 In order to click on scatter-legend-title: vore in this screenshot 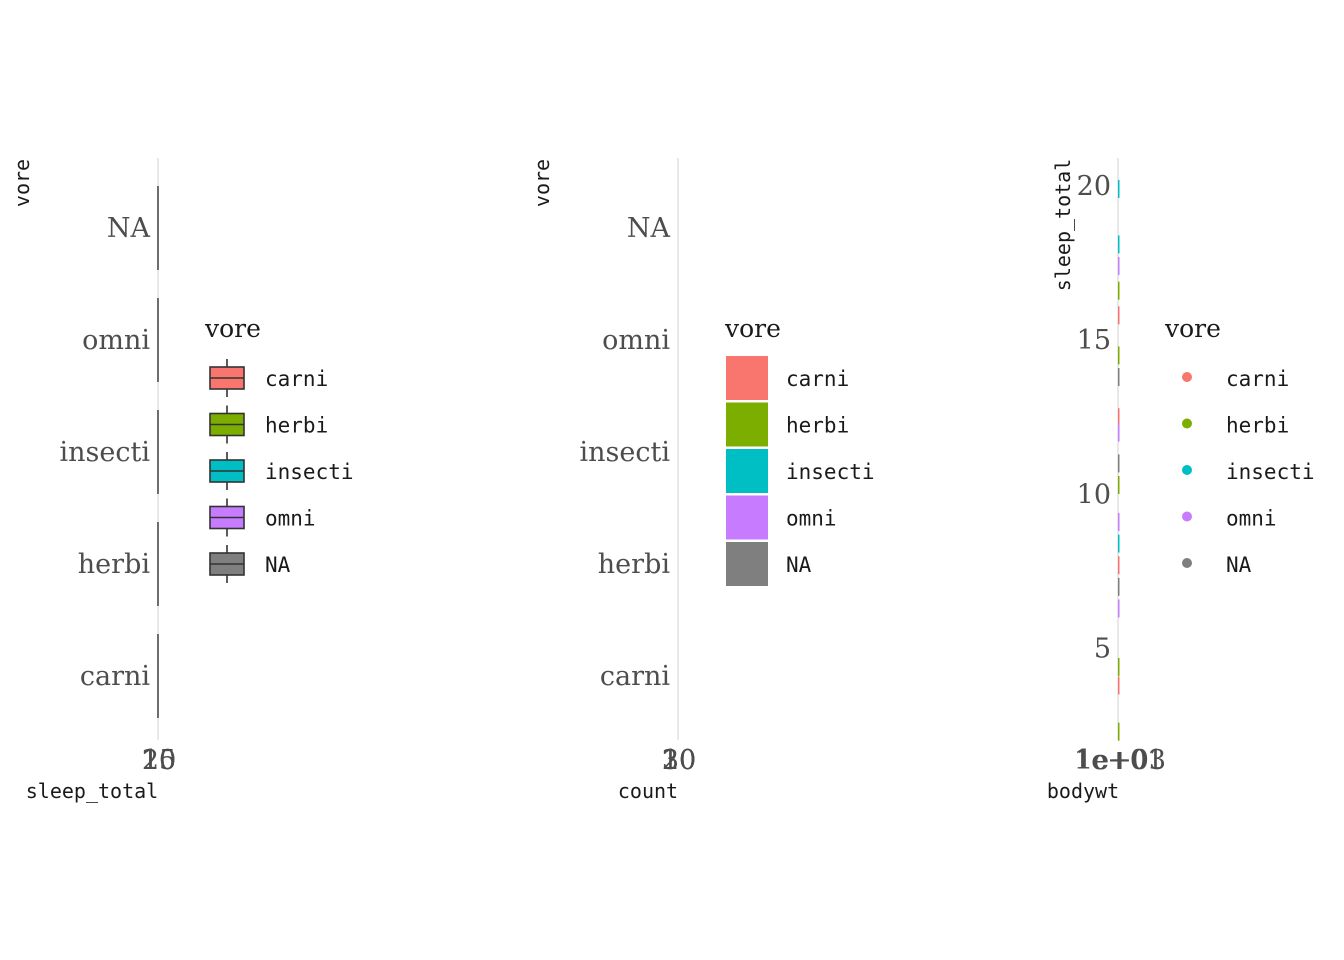, I will do `click(1192, 328)`.